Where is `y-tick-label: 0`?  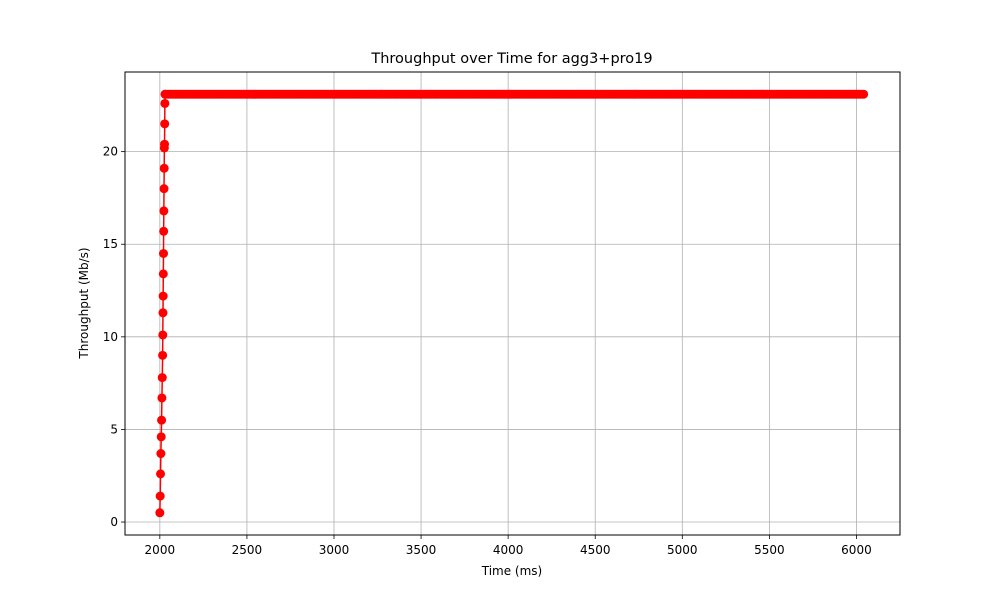
y-tick-label: 0 is located at coordinates (114, 522).